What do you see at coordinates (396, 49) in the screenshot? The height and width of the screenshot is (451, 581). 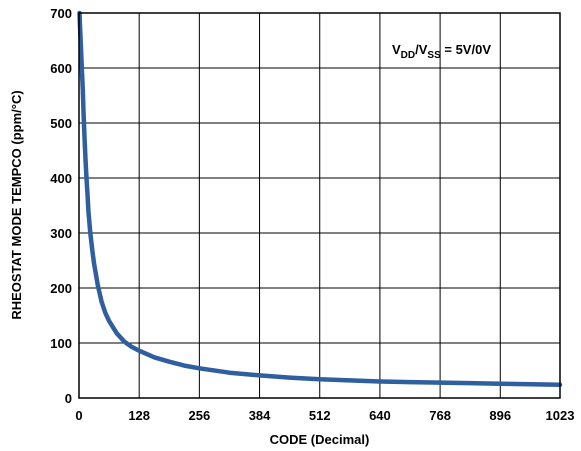 I see `annotation-v1: V` at bounding box center [396, 49].